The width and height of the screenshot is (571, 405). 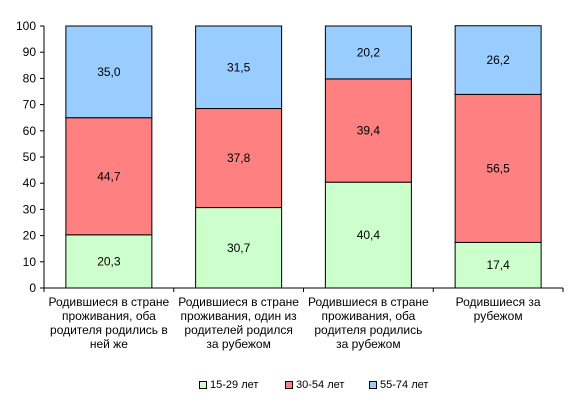 What do you see at coordinates (30, 209) in the screenshot?
I see `y-tick-label-3: 30` at bounding box center [30, 209].